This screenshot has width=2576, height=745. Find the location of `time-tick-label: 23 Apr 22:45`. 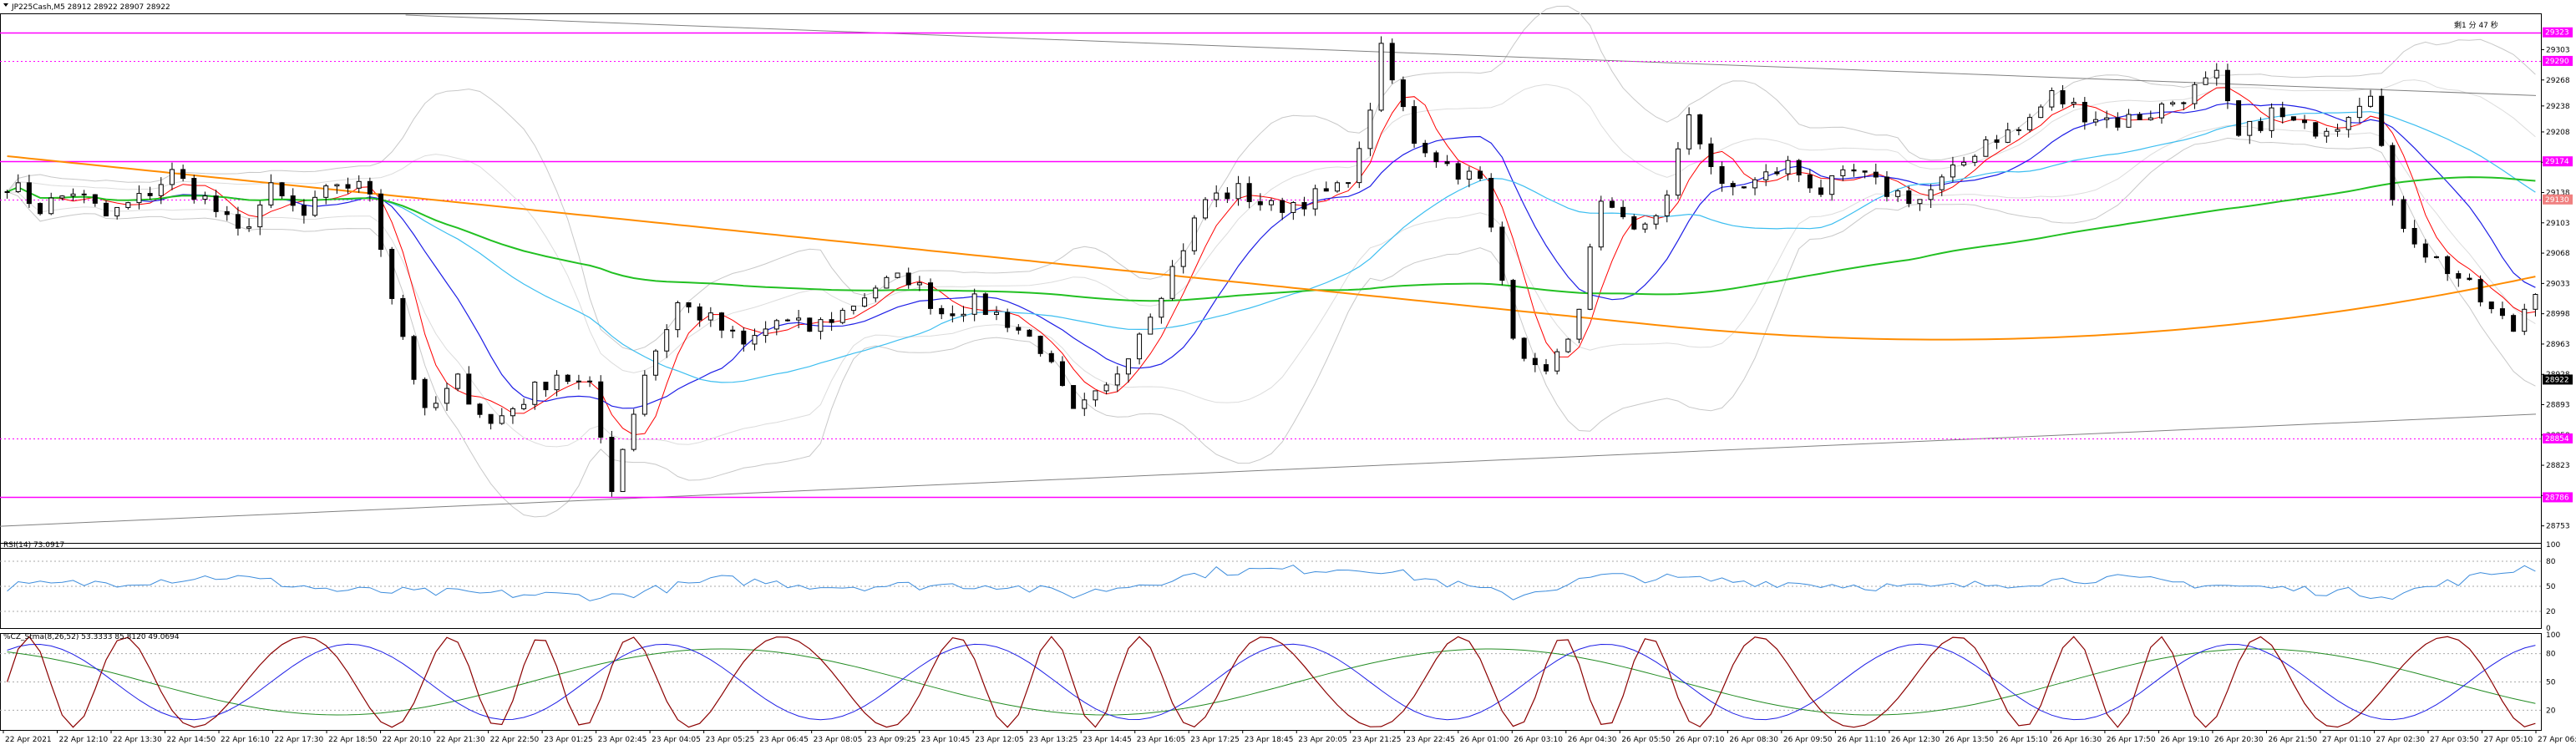

time-tick-label: 23 Apr 22:45 is located at coordinates (1430, 740).